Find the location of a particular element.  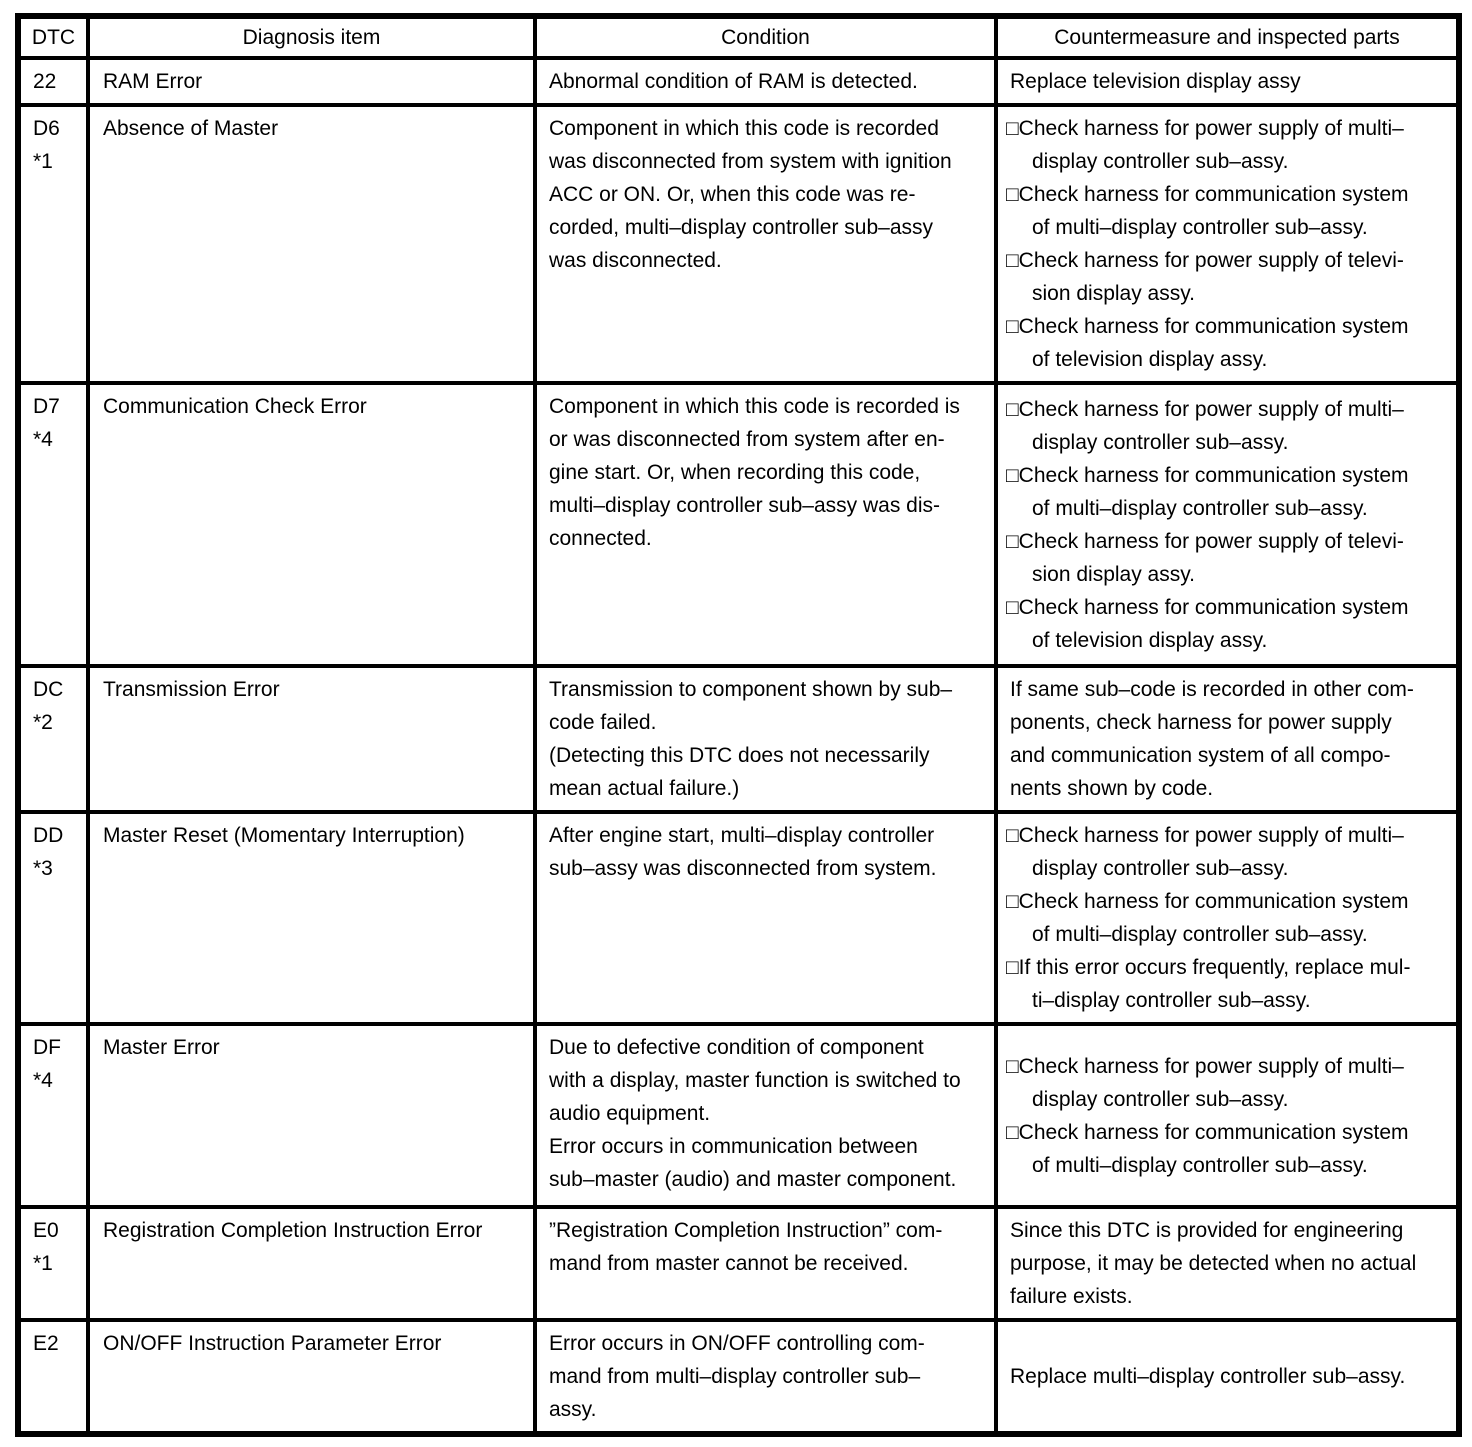

countermeasure-cell: Replace television display assy is located at coordinates (1227, 81).